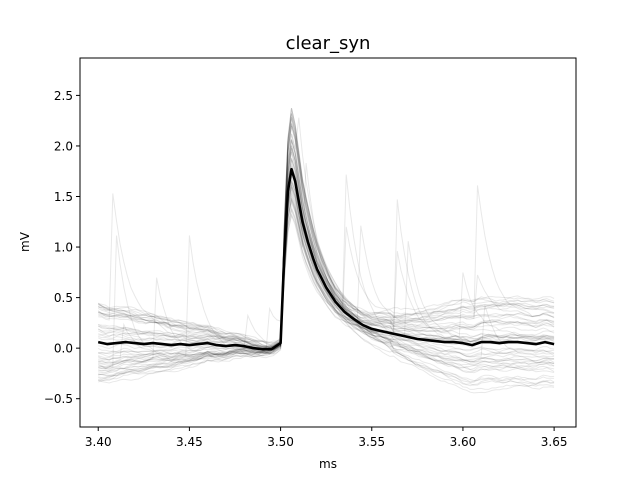 This screenshot has width=640, height=480. What do you see at coordinates (463, 442) in the screenshot?
I see `x-tick-label: 3.60` at bounding box center [463, 442].